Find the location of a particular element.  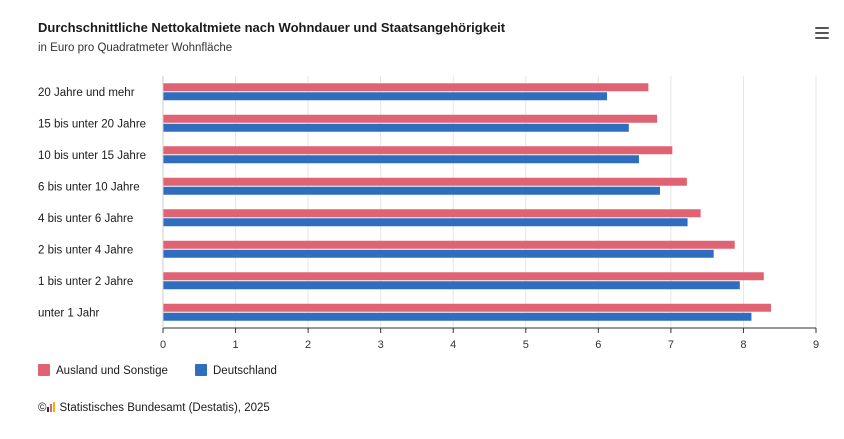

legend-label-deutschland: Deutschland is located at coordinates (245, 371).